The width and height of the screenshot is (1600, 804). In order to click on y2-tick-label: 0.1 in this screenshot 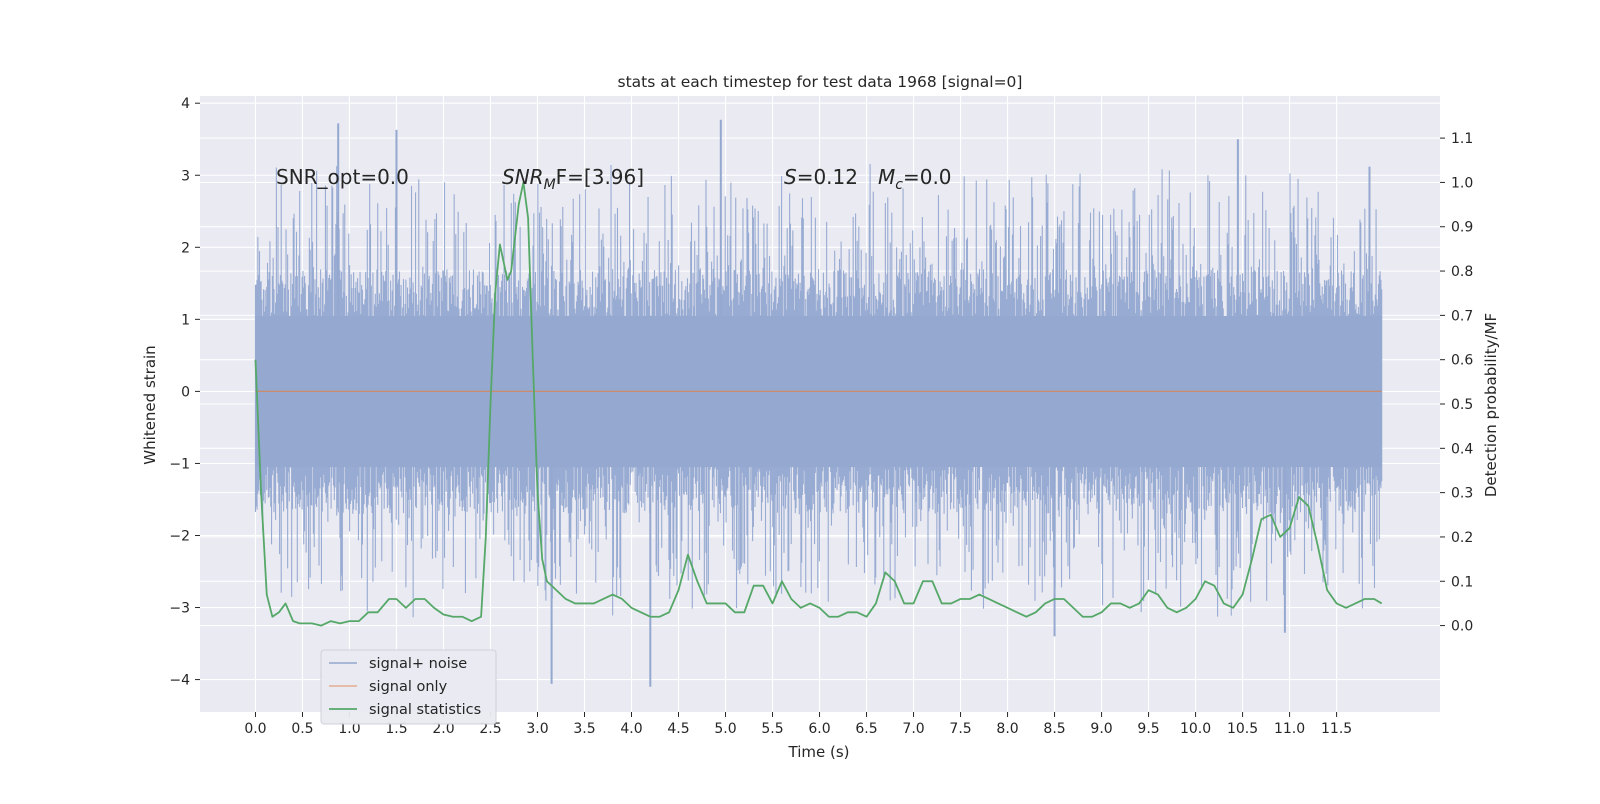, I will do `click(1462, 582)`.